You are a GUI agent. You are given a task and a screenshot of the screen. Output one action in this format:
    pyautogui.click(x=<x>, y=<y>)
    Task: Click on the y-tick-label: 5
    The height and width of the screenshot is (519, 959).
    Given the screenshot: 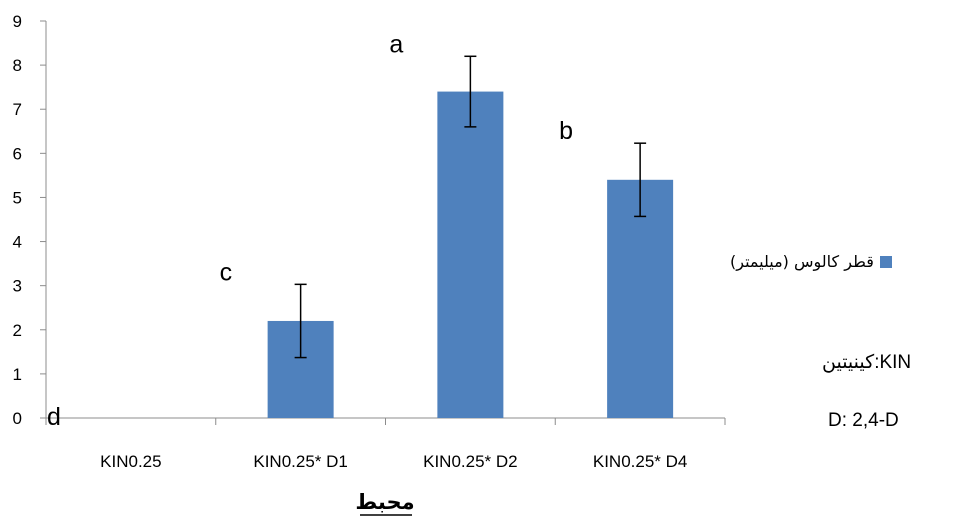 What is the action you would take?
    pyautogui.click(x=17, y=197)
    